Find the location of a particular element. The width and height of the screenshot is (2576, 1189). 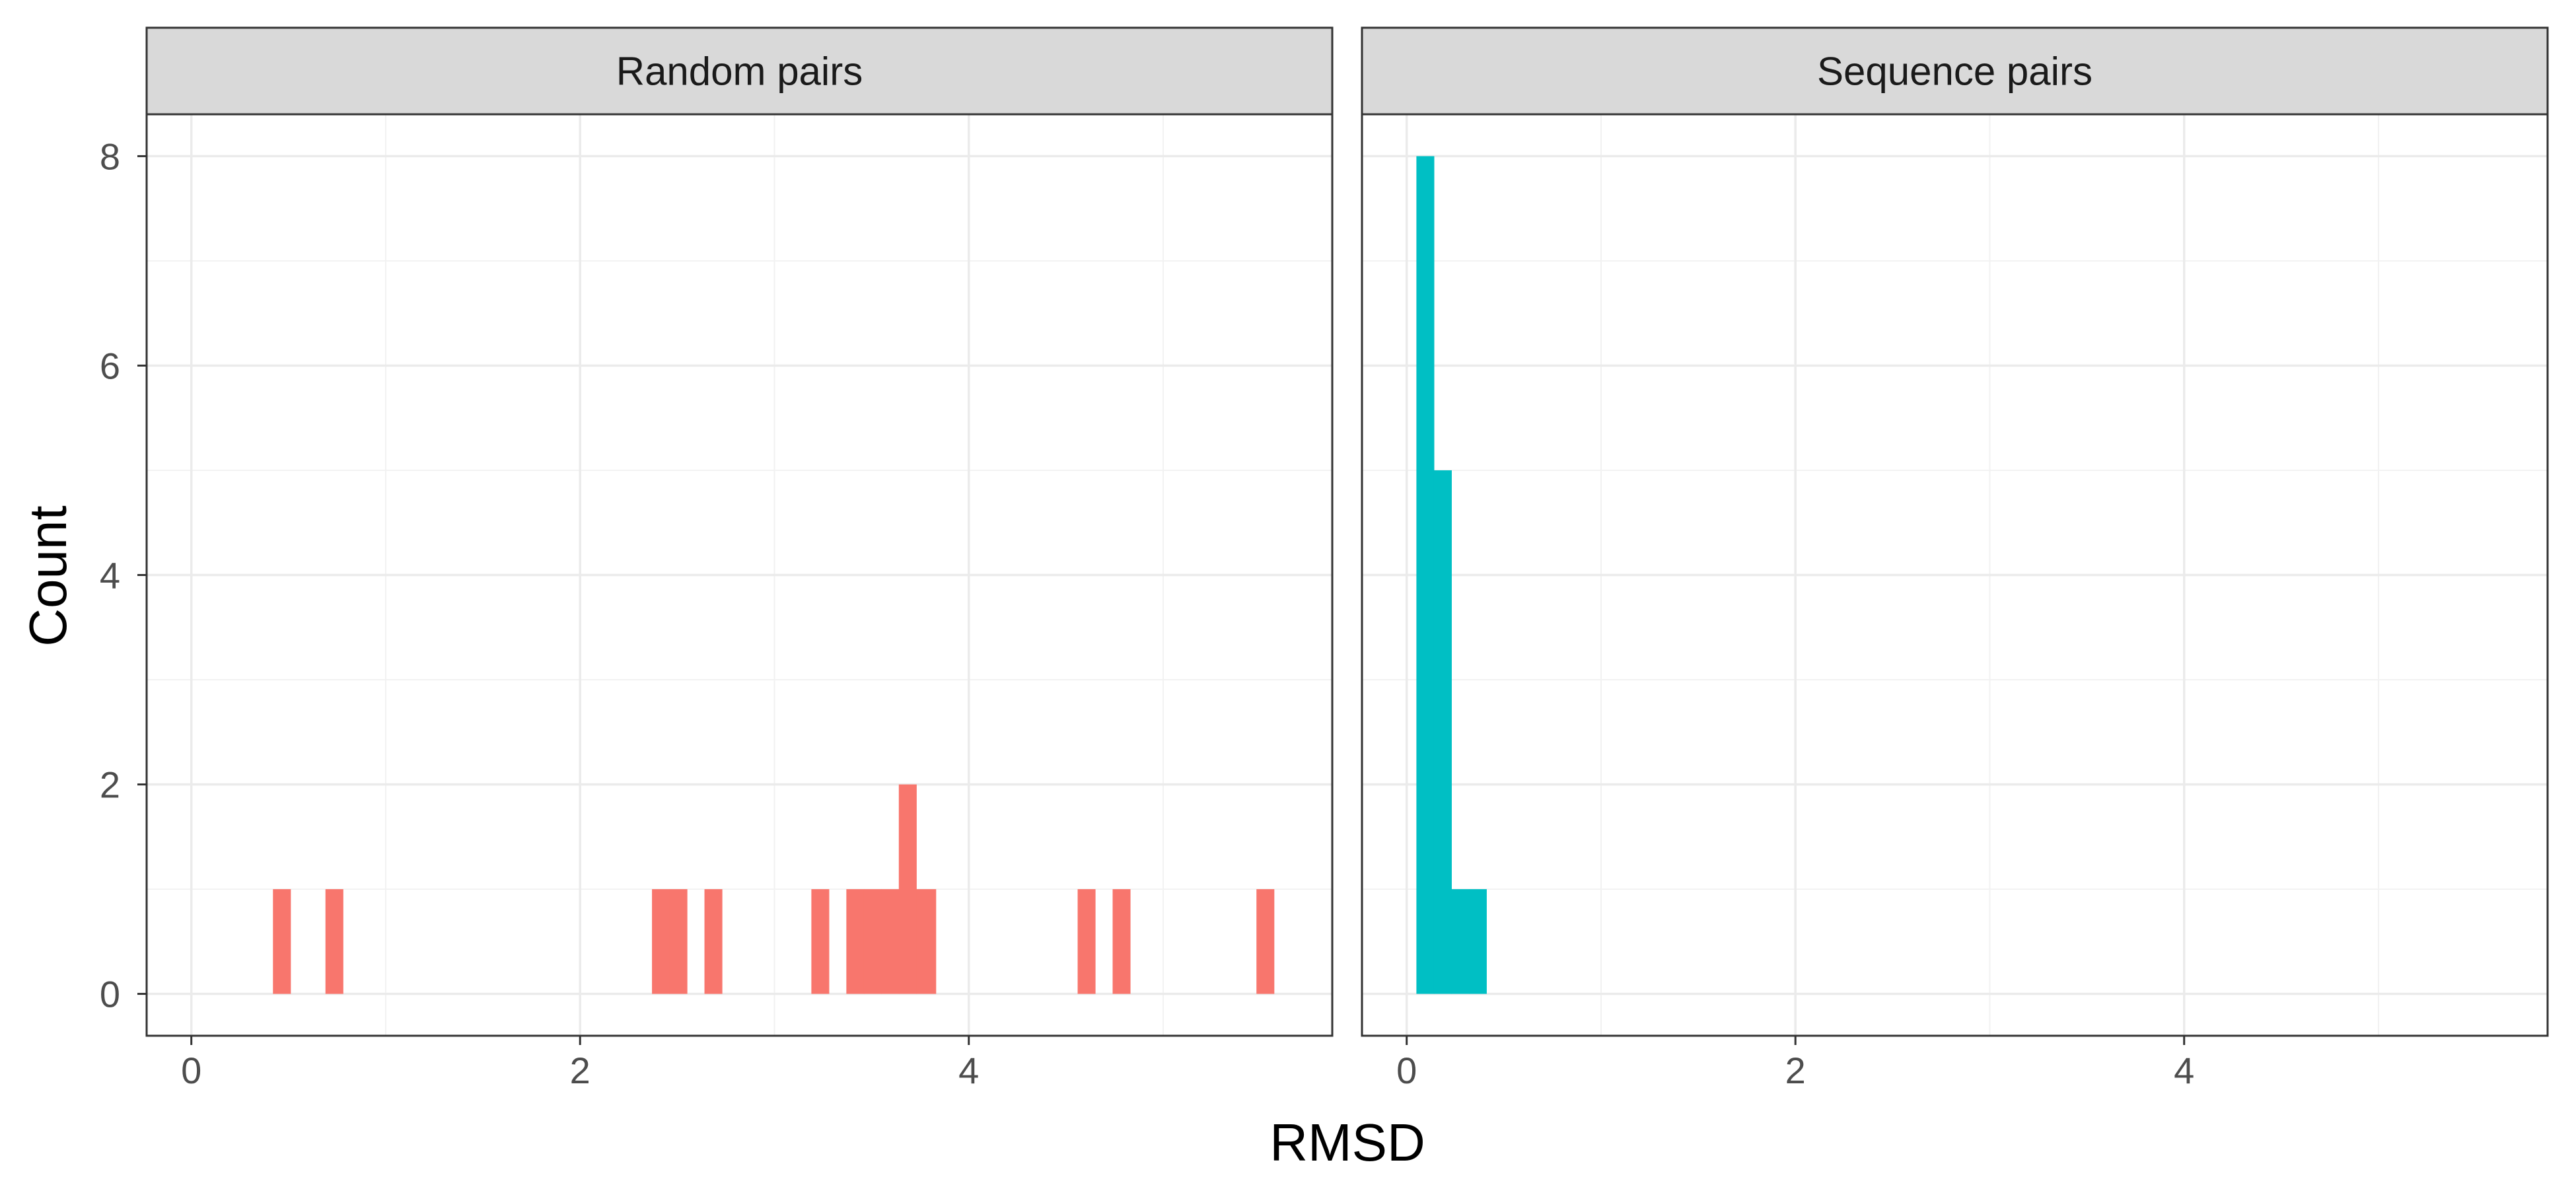

facet-strip-label: Random pairs is located at coordinates (739, 72).